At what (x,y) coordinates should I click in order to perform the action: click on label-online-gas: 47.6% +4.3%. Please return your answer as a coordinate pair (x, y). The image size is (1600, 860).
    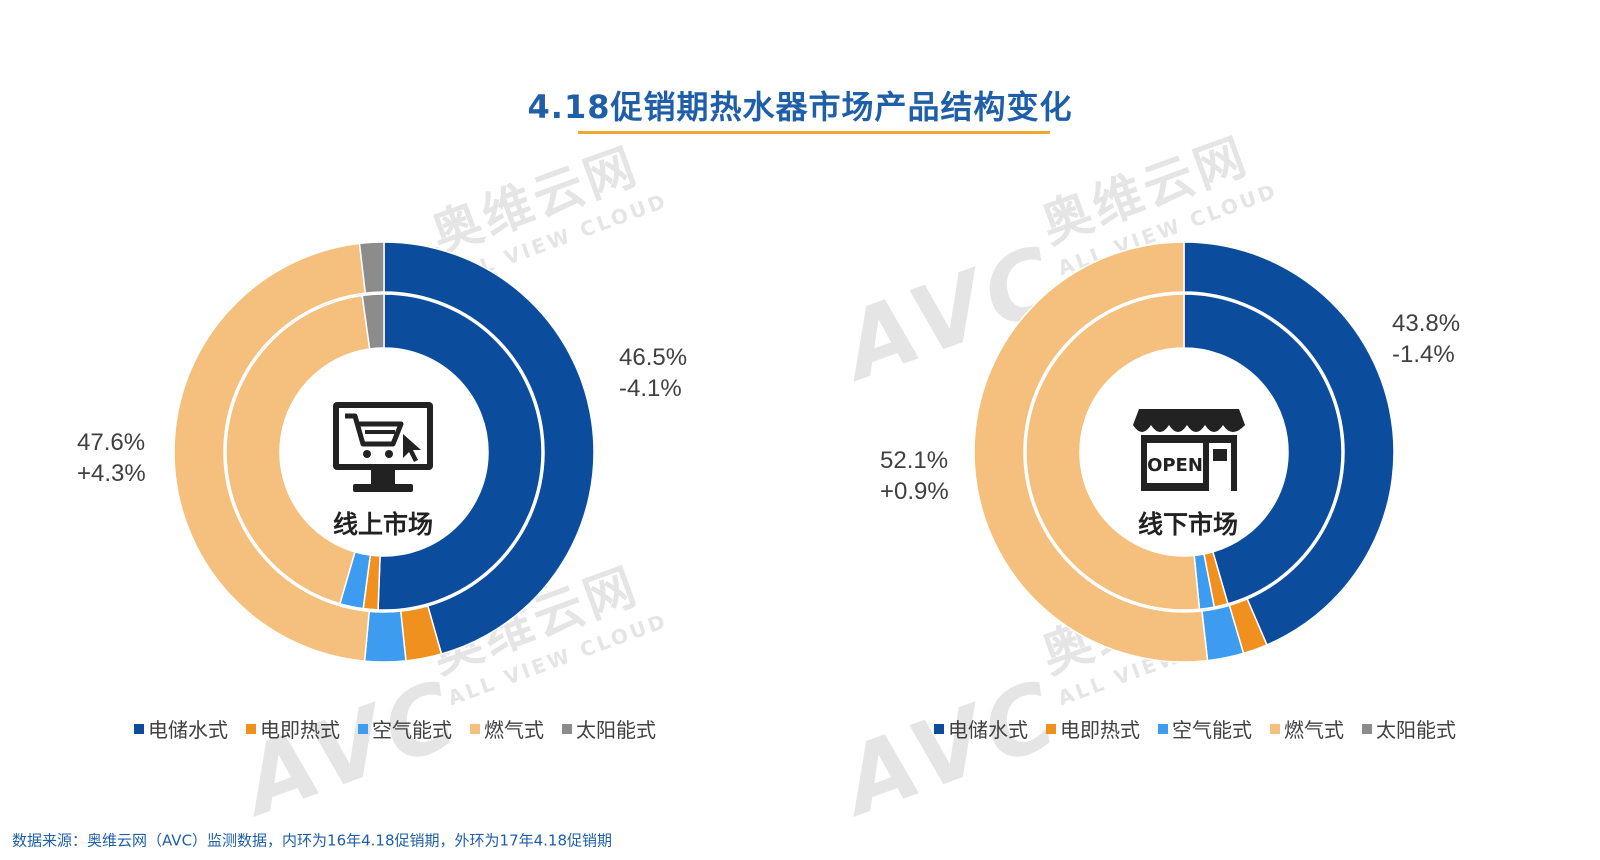
    Looking at the image, I should click on (111, 458).